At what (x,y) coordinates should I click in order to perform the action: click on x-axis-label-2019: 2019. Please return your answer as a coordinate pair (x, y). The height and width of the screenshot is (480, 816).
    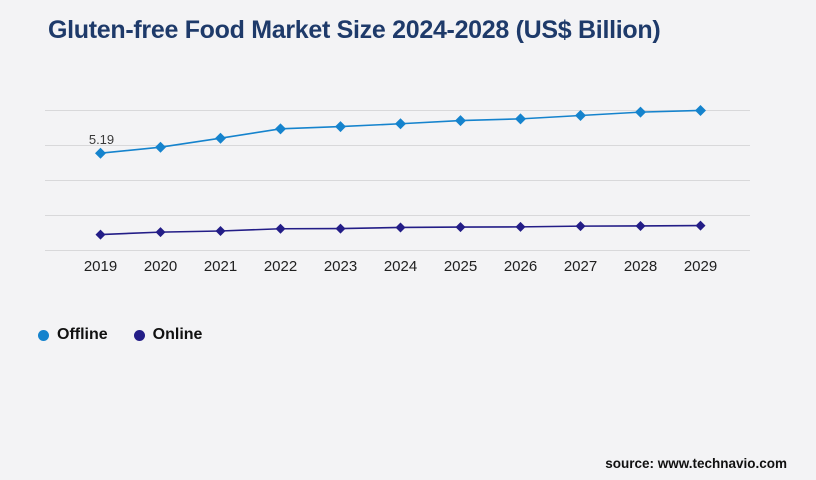
    Looking at the image, I should click on (100, 266).